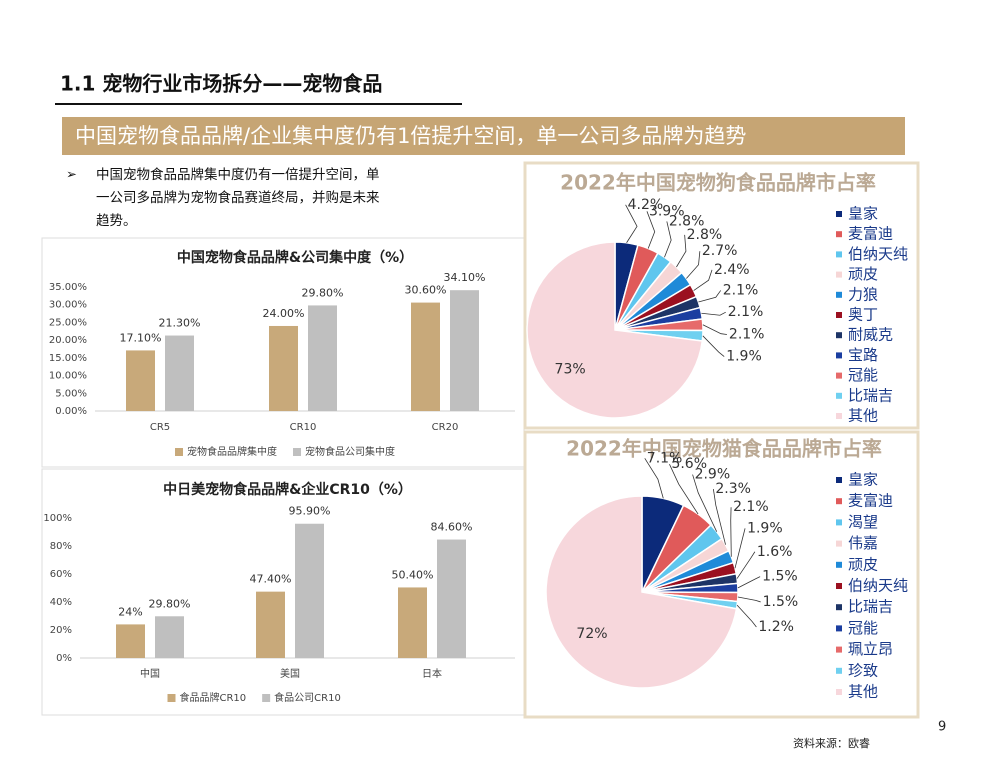 Image resolution: width=1000 pixels, height=774 pixels. What do you see at coordinates (350, 451) in the screenshot?
I see `legend-label: 宠物食品公司集中度` at bounding box center [350, 451].